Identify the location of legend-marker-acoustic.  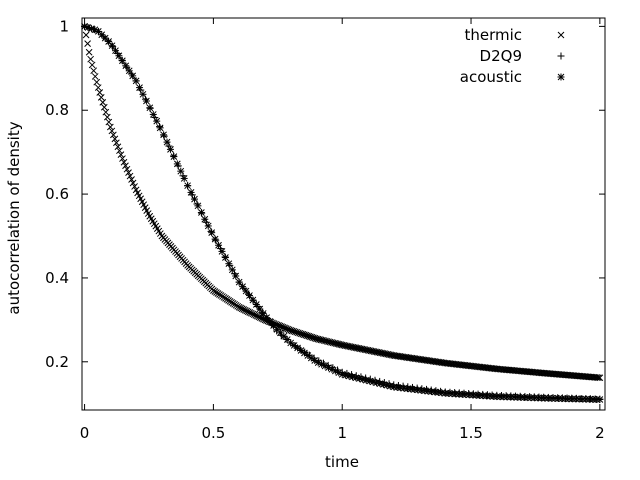
(561, 77).